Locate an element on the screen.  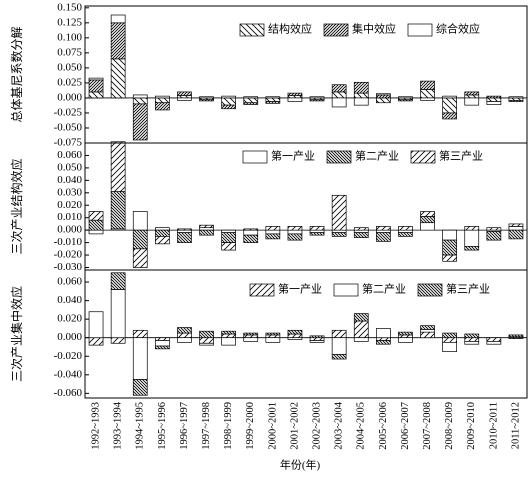
x-tick-label: 2003~2004 is located at coordinates (339, 425).